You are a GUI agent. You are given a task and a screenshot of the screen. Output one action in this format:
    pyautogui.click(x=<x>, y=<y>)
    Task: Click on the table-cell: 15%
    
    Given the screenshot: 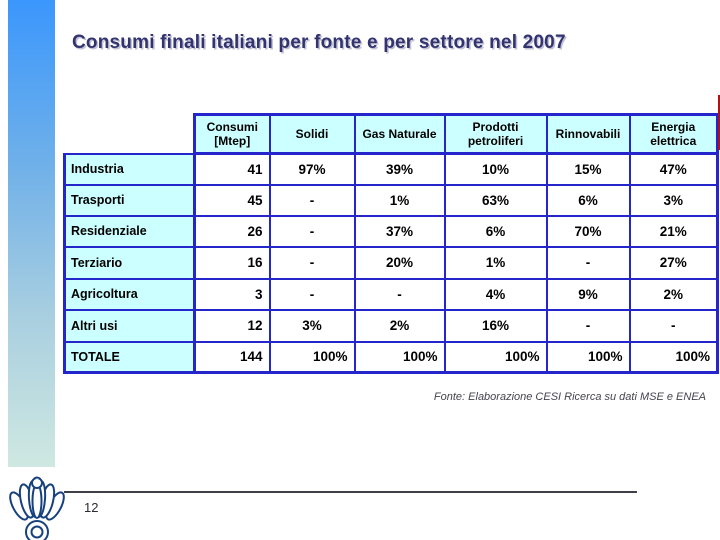 What is the action you would take?
    pyautogui.click(x=588, y=169)
    